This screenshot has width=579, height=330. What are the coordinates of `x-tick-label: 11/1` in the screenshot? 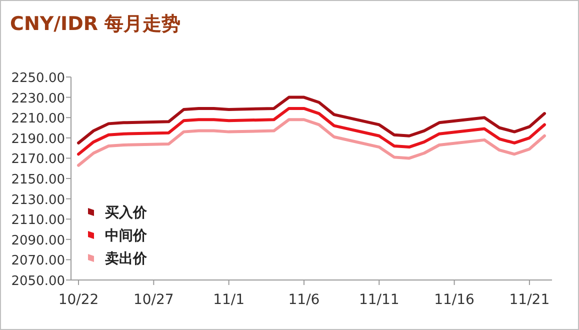 It's located at (229, 300).